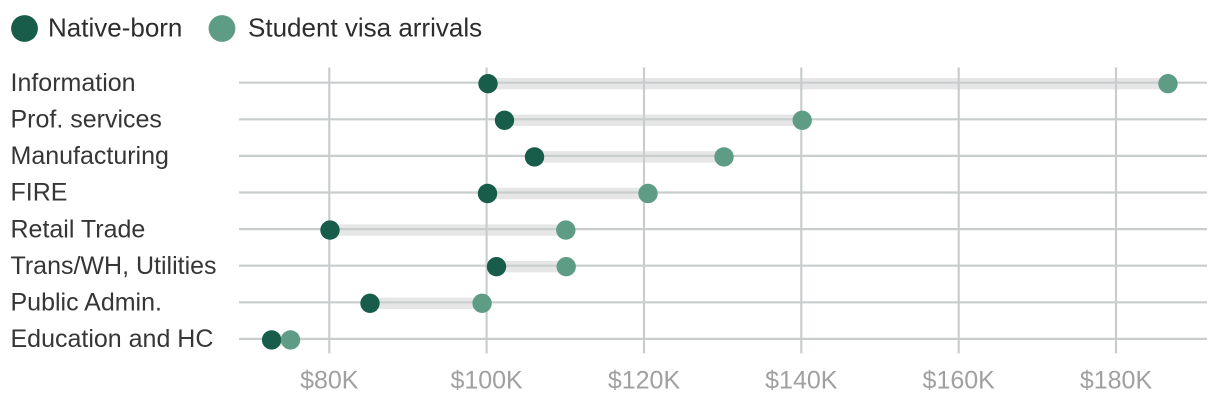  What do you see at coordinates (112, 339) in the screenshot?
I see `svg-text: Education and HC` at bounding box center [112, 339].